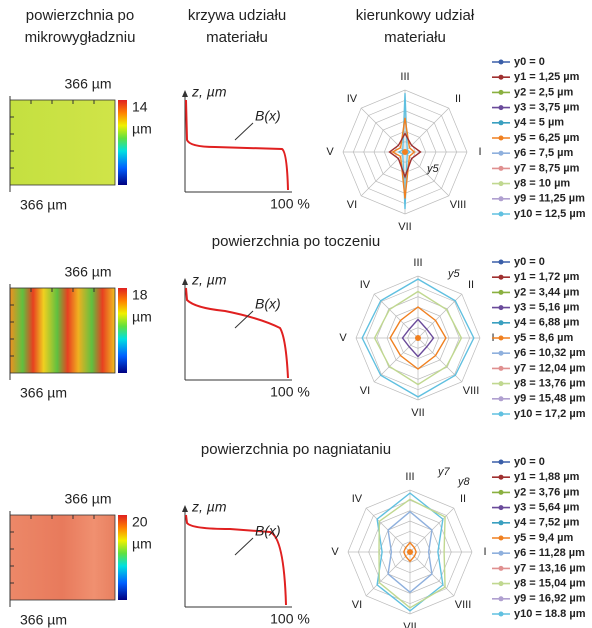 The width and height of the screenshot is (592, 628). I want to click on legend-entry: y10 = 17,2 µm, so click(550, 414).